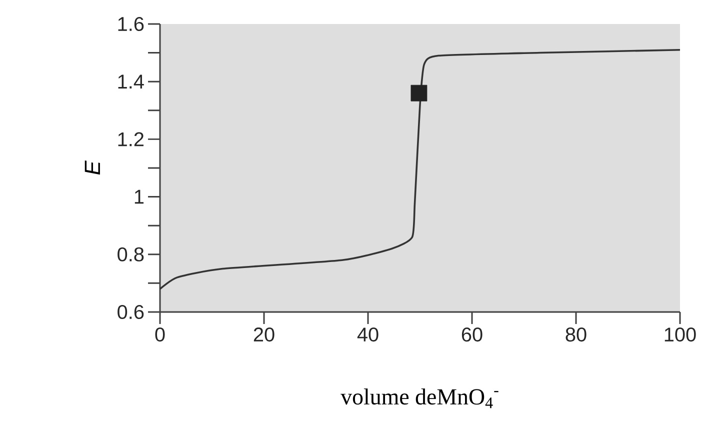 The width and height of the screenshot is (715, 445). I want to click on x-tick-label: 40, so click(367, 335).